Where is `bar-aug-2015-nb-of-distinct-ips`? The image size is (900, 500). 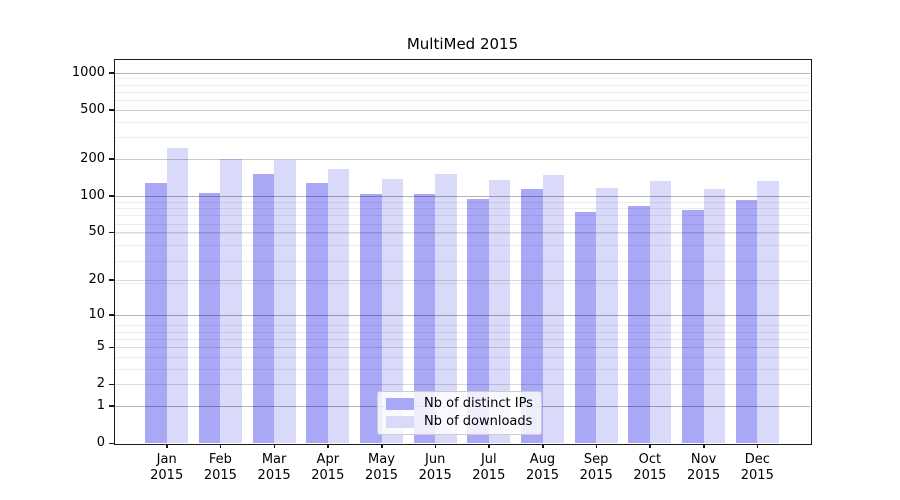 bar-aug-2015-nb-of-distinct-ips is located at coordinates (532, 316).